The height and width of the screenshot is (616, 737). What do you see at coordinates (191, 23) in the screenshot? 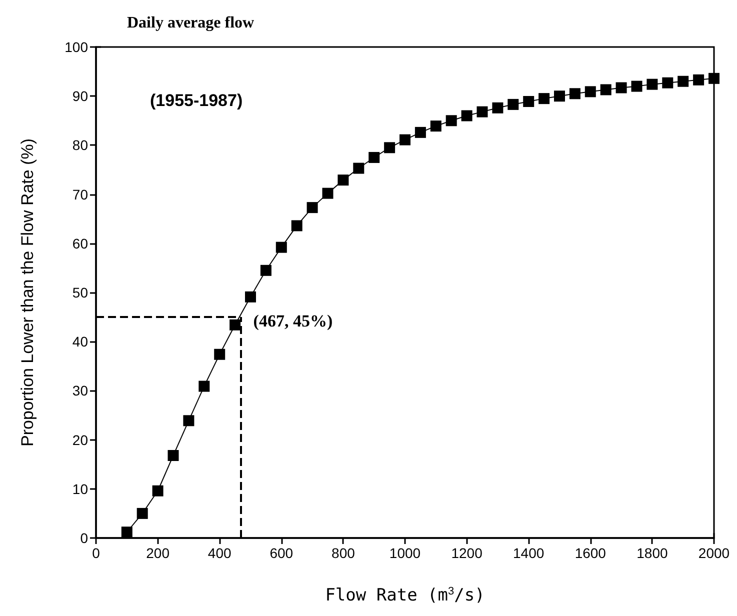
I see `chart-title: Daily average flow` at bounding box center [191, 23].